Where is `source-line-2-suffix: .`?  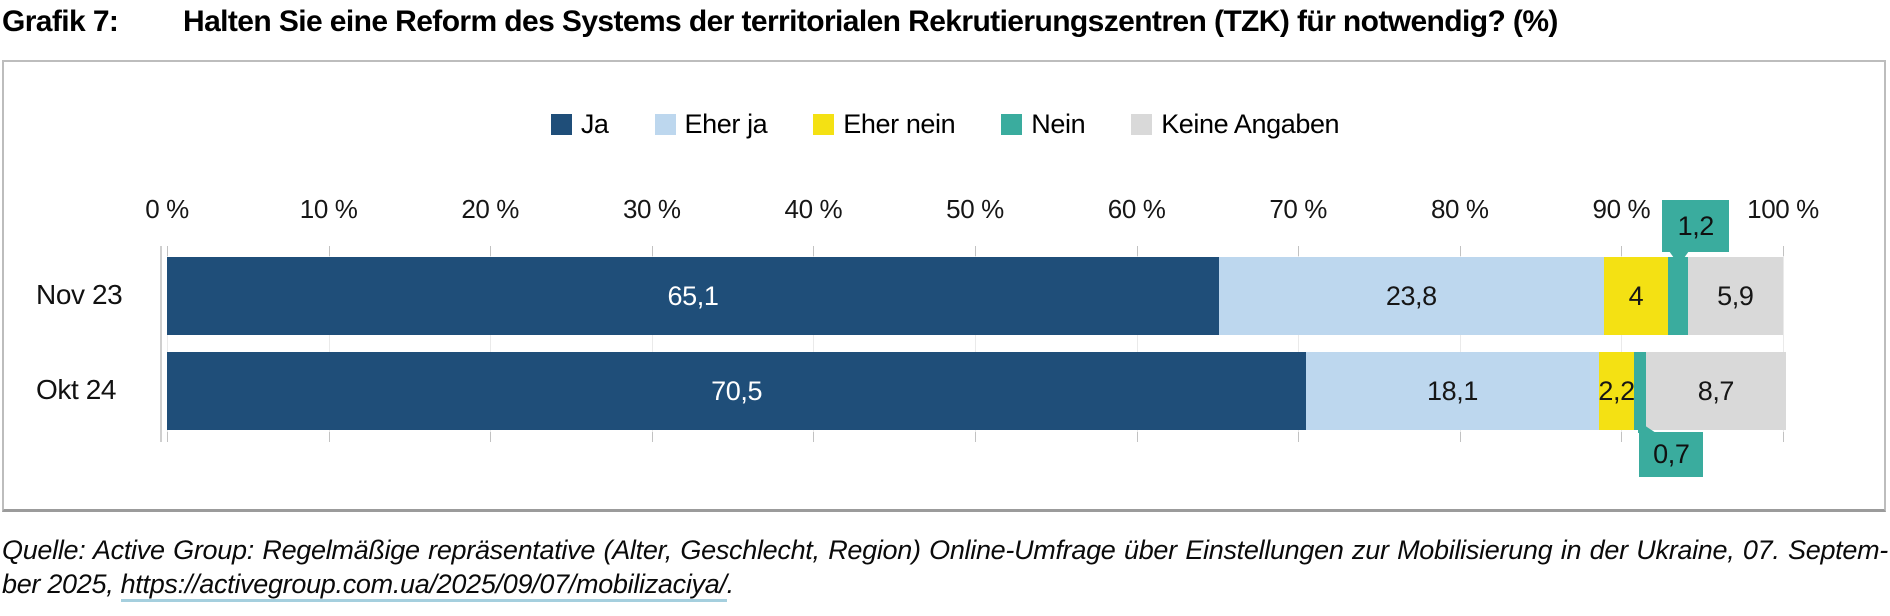 source-line-2-suffix: . is located at coordinates (730, 584).